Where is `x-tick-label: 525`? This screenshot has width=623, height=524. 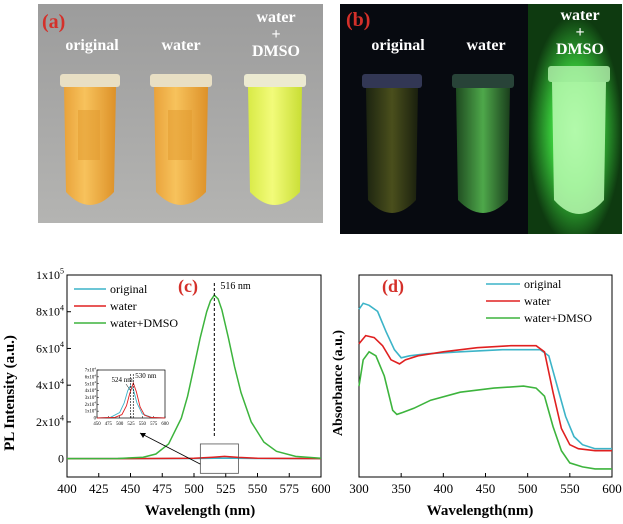
x-tick-label: 525 is located at coordinates (226, 488).